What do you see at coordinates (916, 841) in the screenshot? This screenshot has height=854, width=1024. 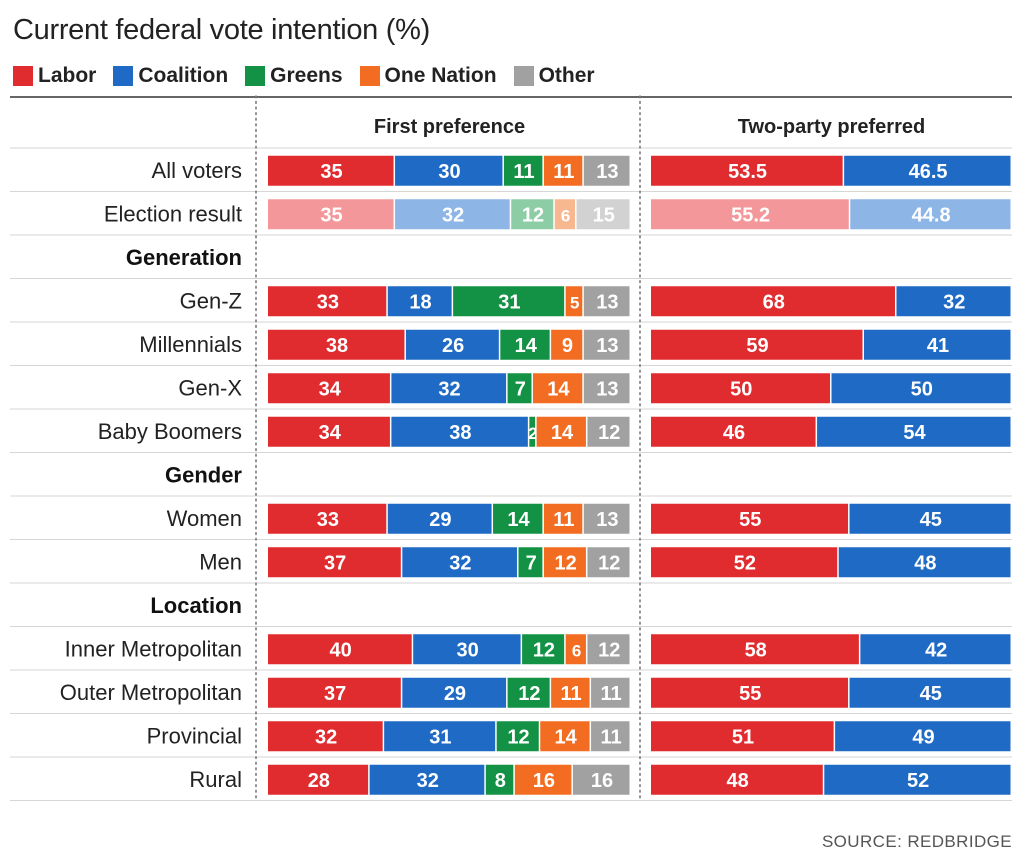 I see `source-note: SOURCE: REDBRIDGE` at bounding box center [916, 841].